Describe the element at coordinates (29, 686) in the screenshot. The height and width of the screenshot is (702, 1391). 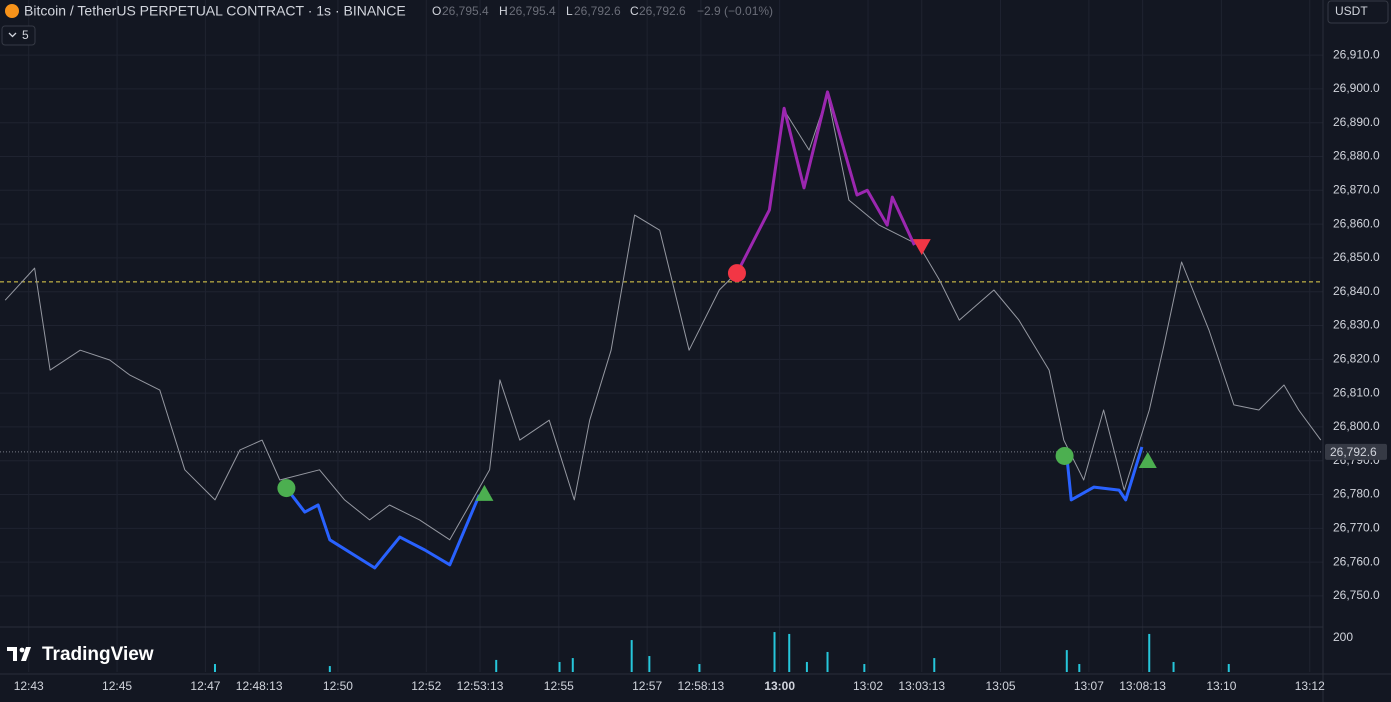
I see `x-tick-label: 12:43` at that location.